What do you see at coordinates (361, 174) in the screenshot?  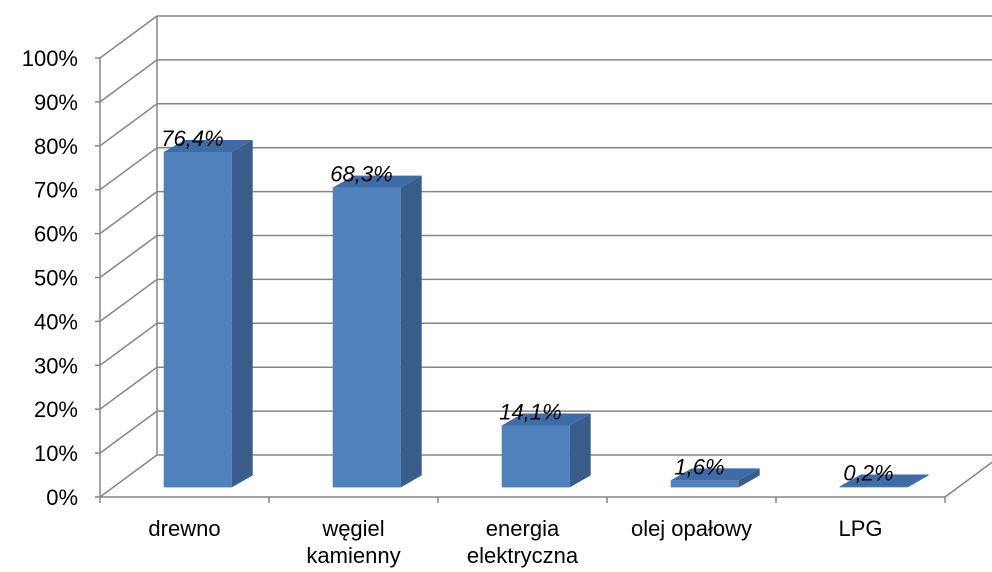 I see `data-label: 68,3%` at bounding box center [361, 174].